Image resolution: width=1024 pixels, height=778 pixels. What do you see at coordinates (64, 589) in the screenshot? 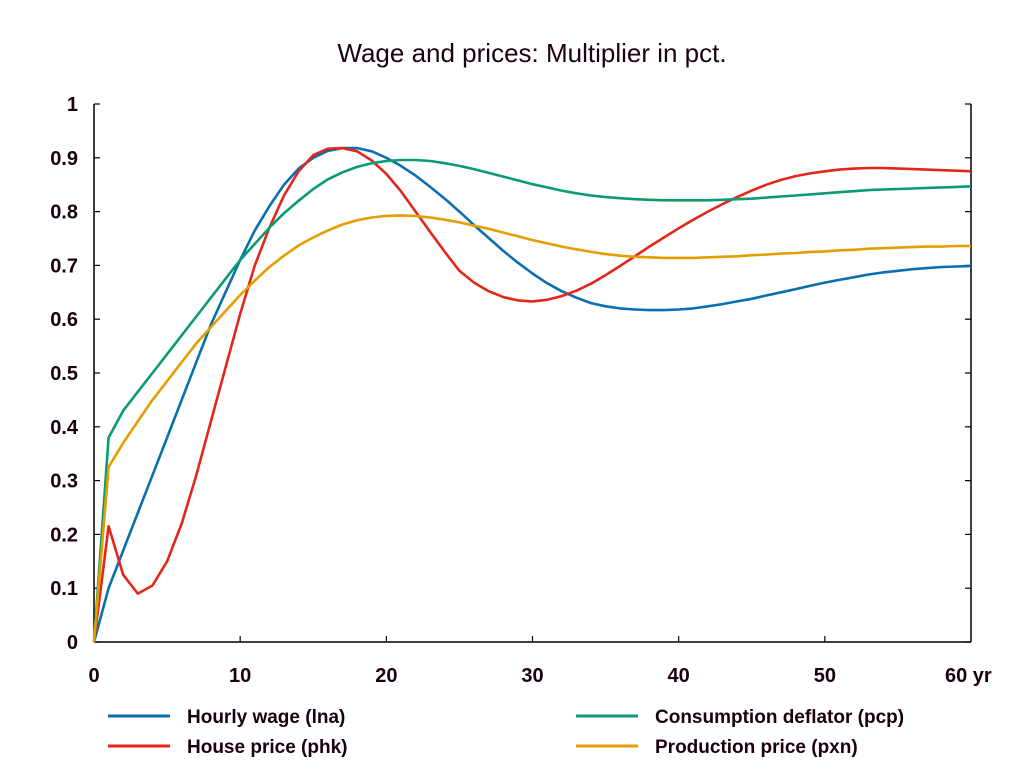
I see `y-tick-label: 0.1` at bounding box center [64, 589].